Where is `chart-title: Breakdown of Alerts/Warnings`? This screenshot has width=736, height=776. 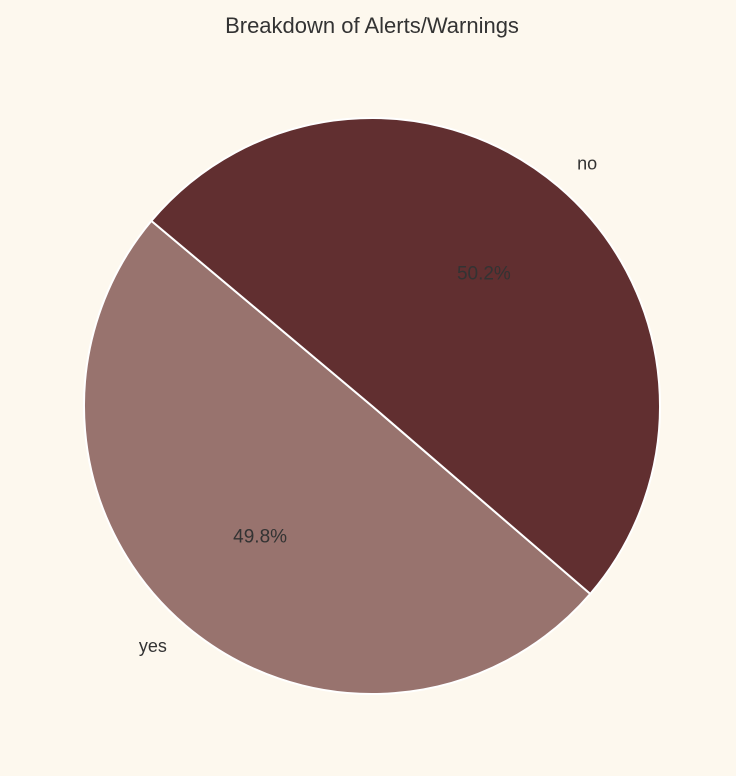 chart-title: Breakdown of Alerts/Warnings is located at coordinates (372, 25).